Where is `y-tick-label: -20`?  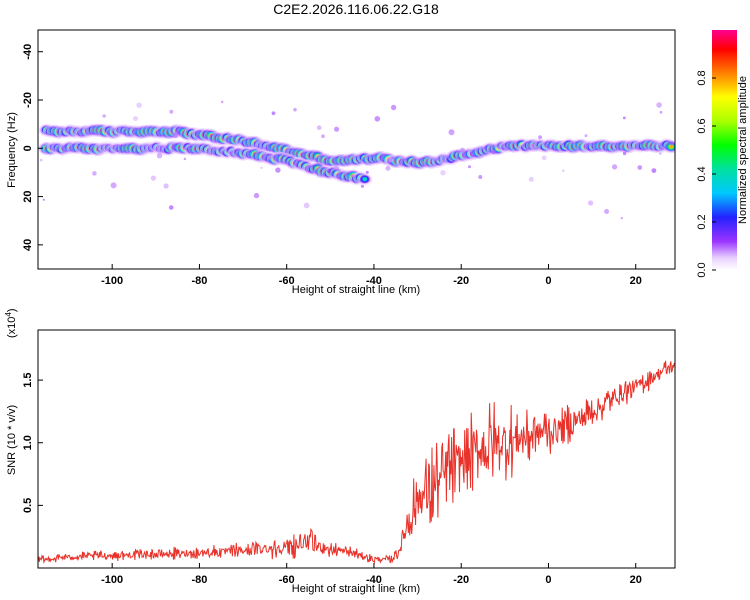 y-tick-label: -20 is located at coordinates (28, 100).